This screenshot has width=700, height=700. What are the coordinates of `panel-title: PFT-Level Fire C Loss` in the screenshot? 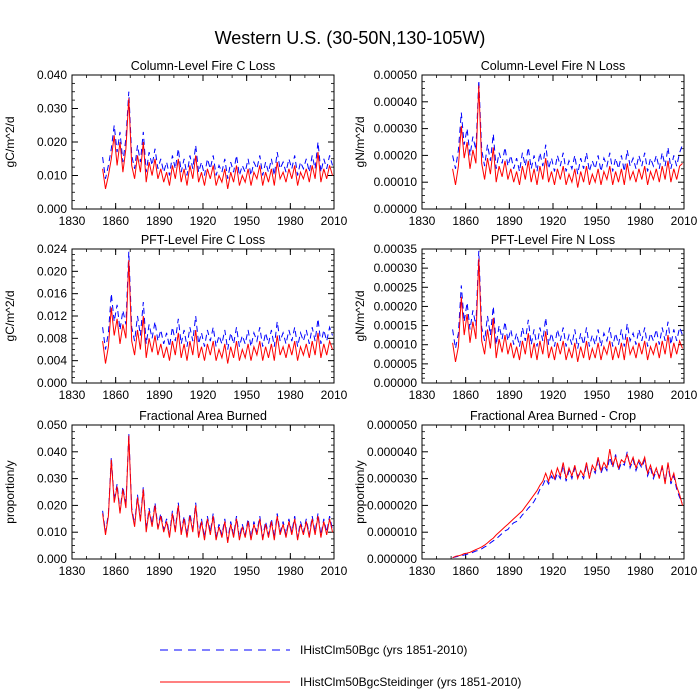 It's located at (203, 240).